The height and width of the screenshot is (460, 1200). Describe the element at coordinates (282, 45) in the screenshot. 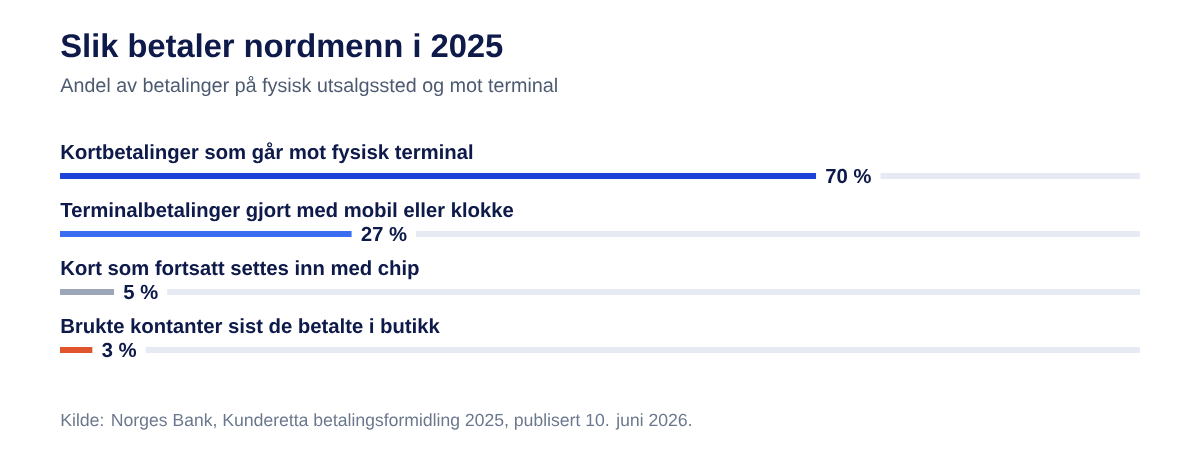

I see `chart-title: Slik betaler nordmenn i 2025` at that location.